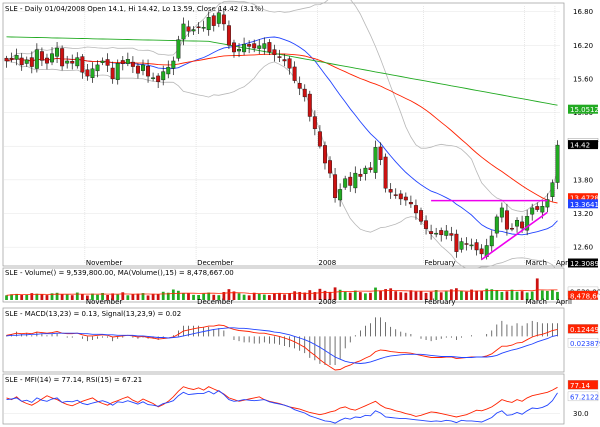 This screenshot has width=600, height=427. Describe the element at coordinates (282, 292) in the screenshot. I see `volume-ma-line` at that location.